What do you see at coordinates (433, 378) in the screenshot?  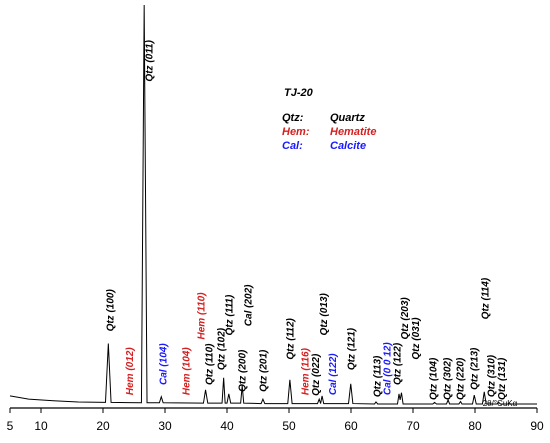 I see `peak-label: Qtz (104)` at bounding box center [433, 378].